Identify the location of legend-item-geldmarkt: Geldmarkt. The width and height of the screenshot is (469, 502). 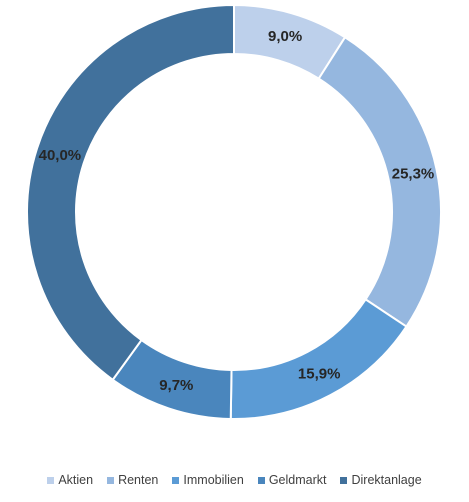
(292, 480).